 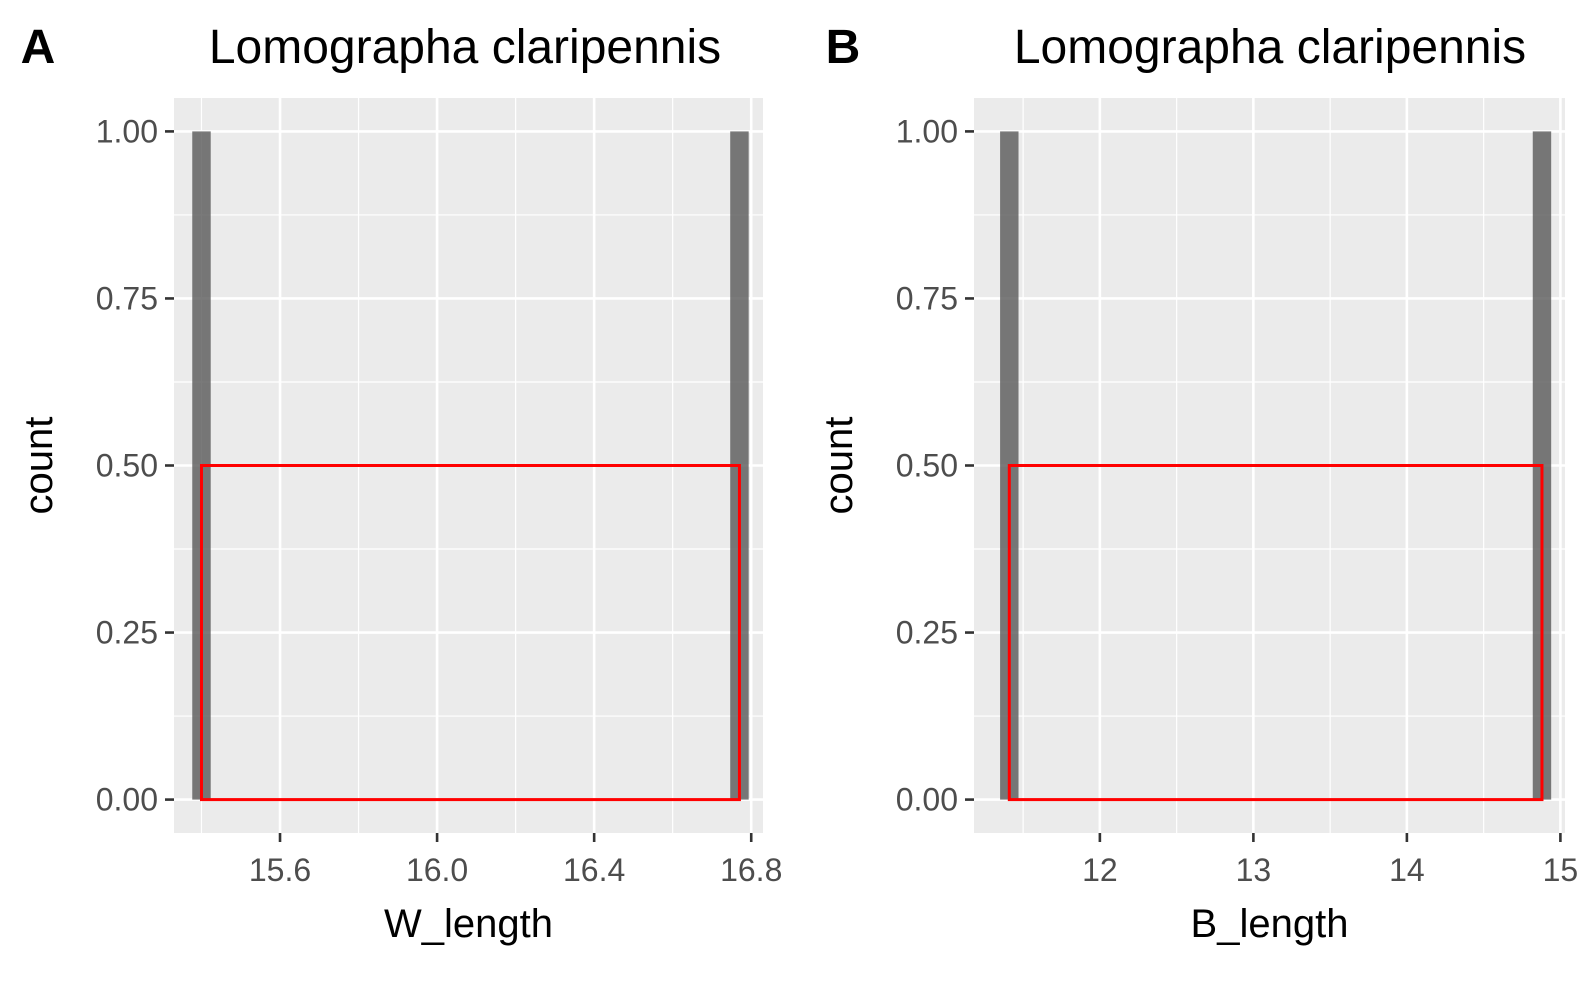 I want to click on x-tick-label: 16.4, so click(x=594, y=870).